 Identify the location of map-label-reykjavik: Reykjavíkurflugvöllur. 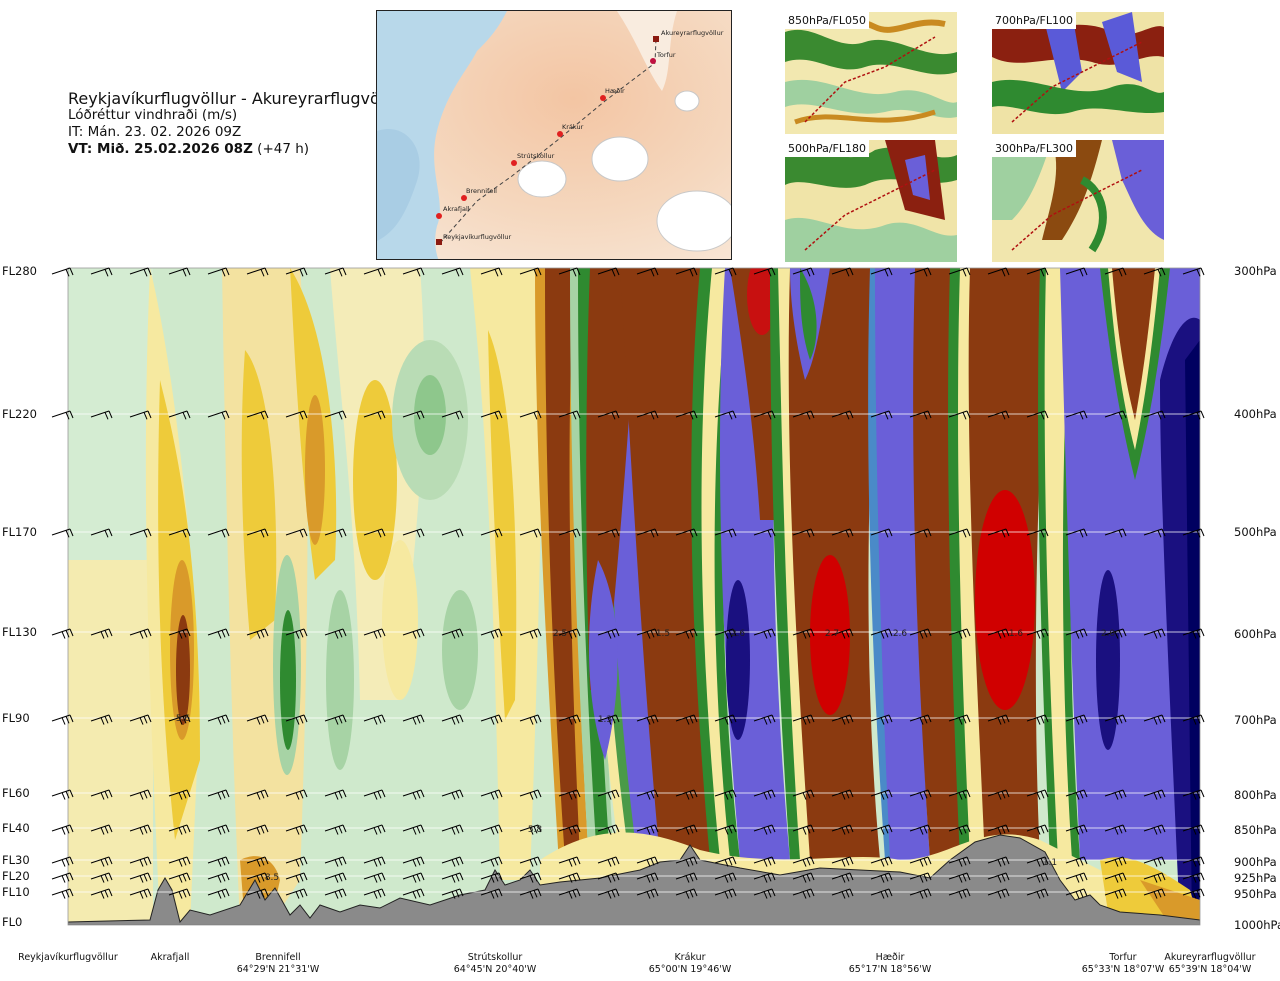
(477, 237).